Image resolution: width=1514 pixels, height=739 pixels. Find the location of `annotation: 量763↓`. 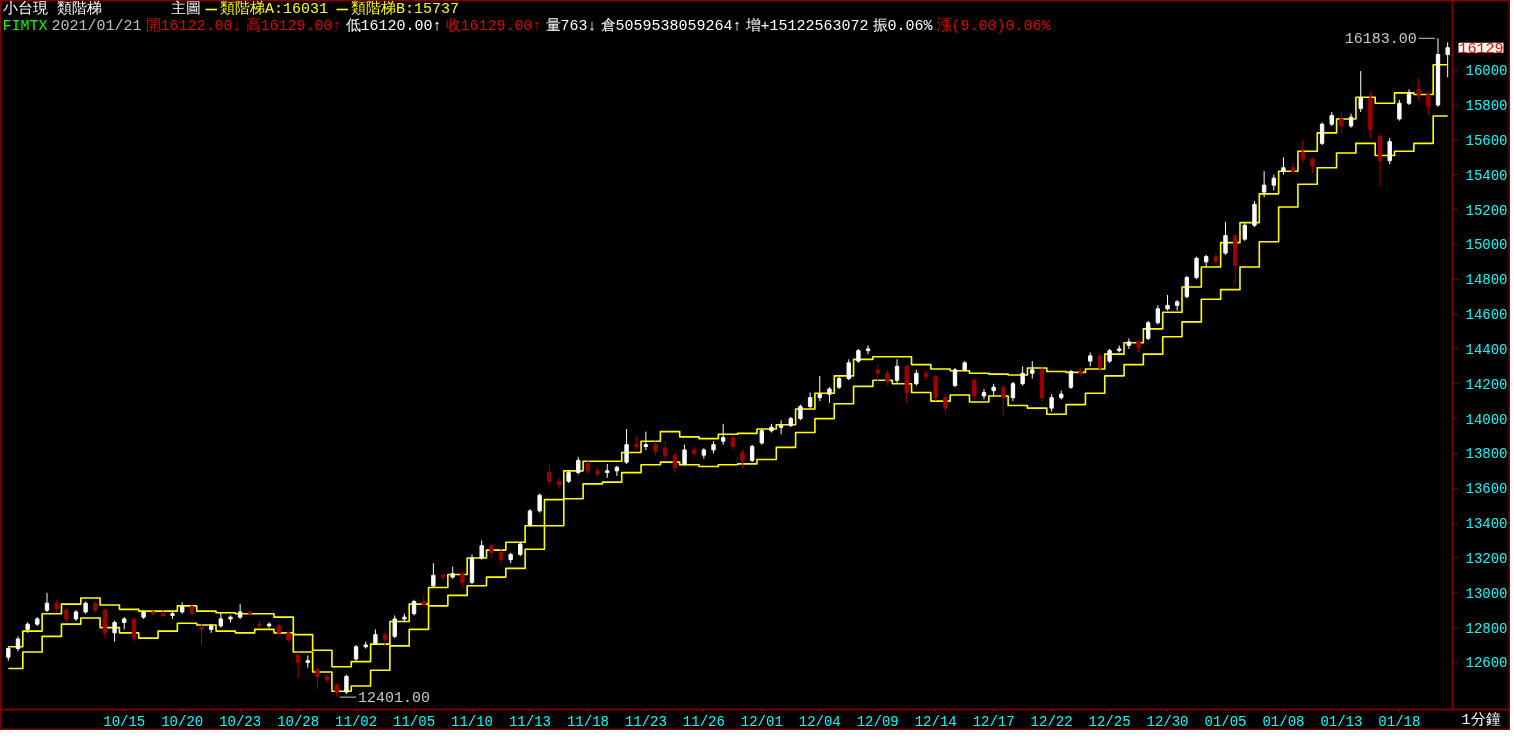

annotation: 量763↓ is located at coordinates (571, 26).